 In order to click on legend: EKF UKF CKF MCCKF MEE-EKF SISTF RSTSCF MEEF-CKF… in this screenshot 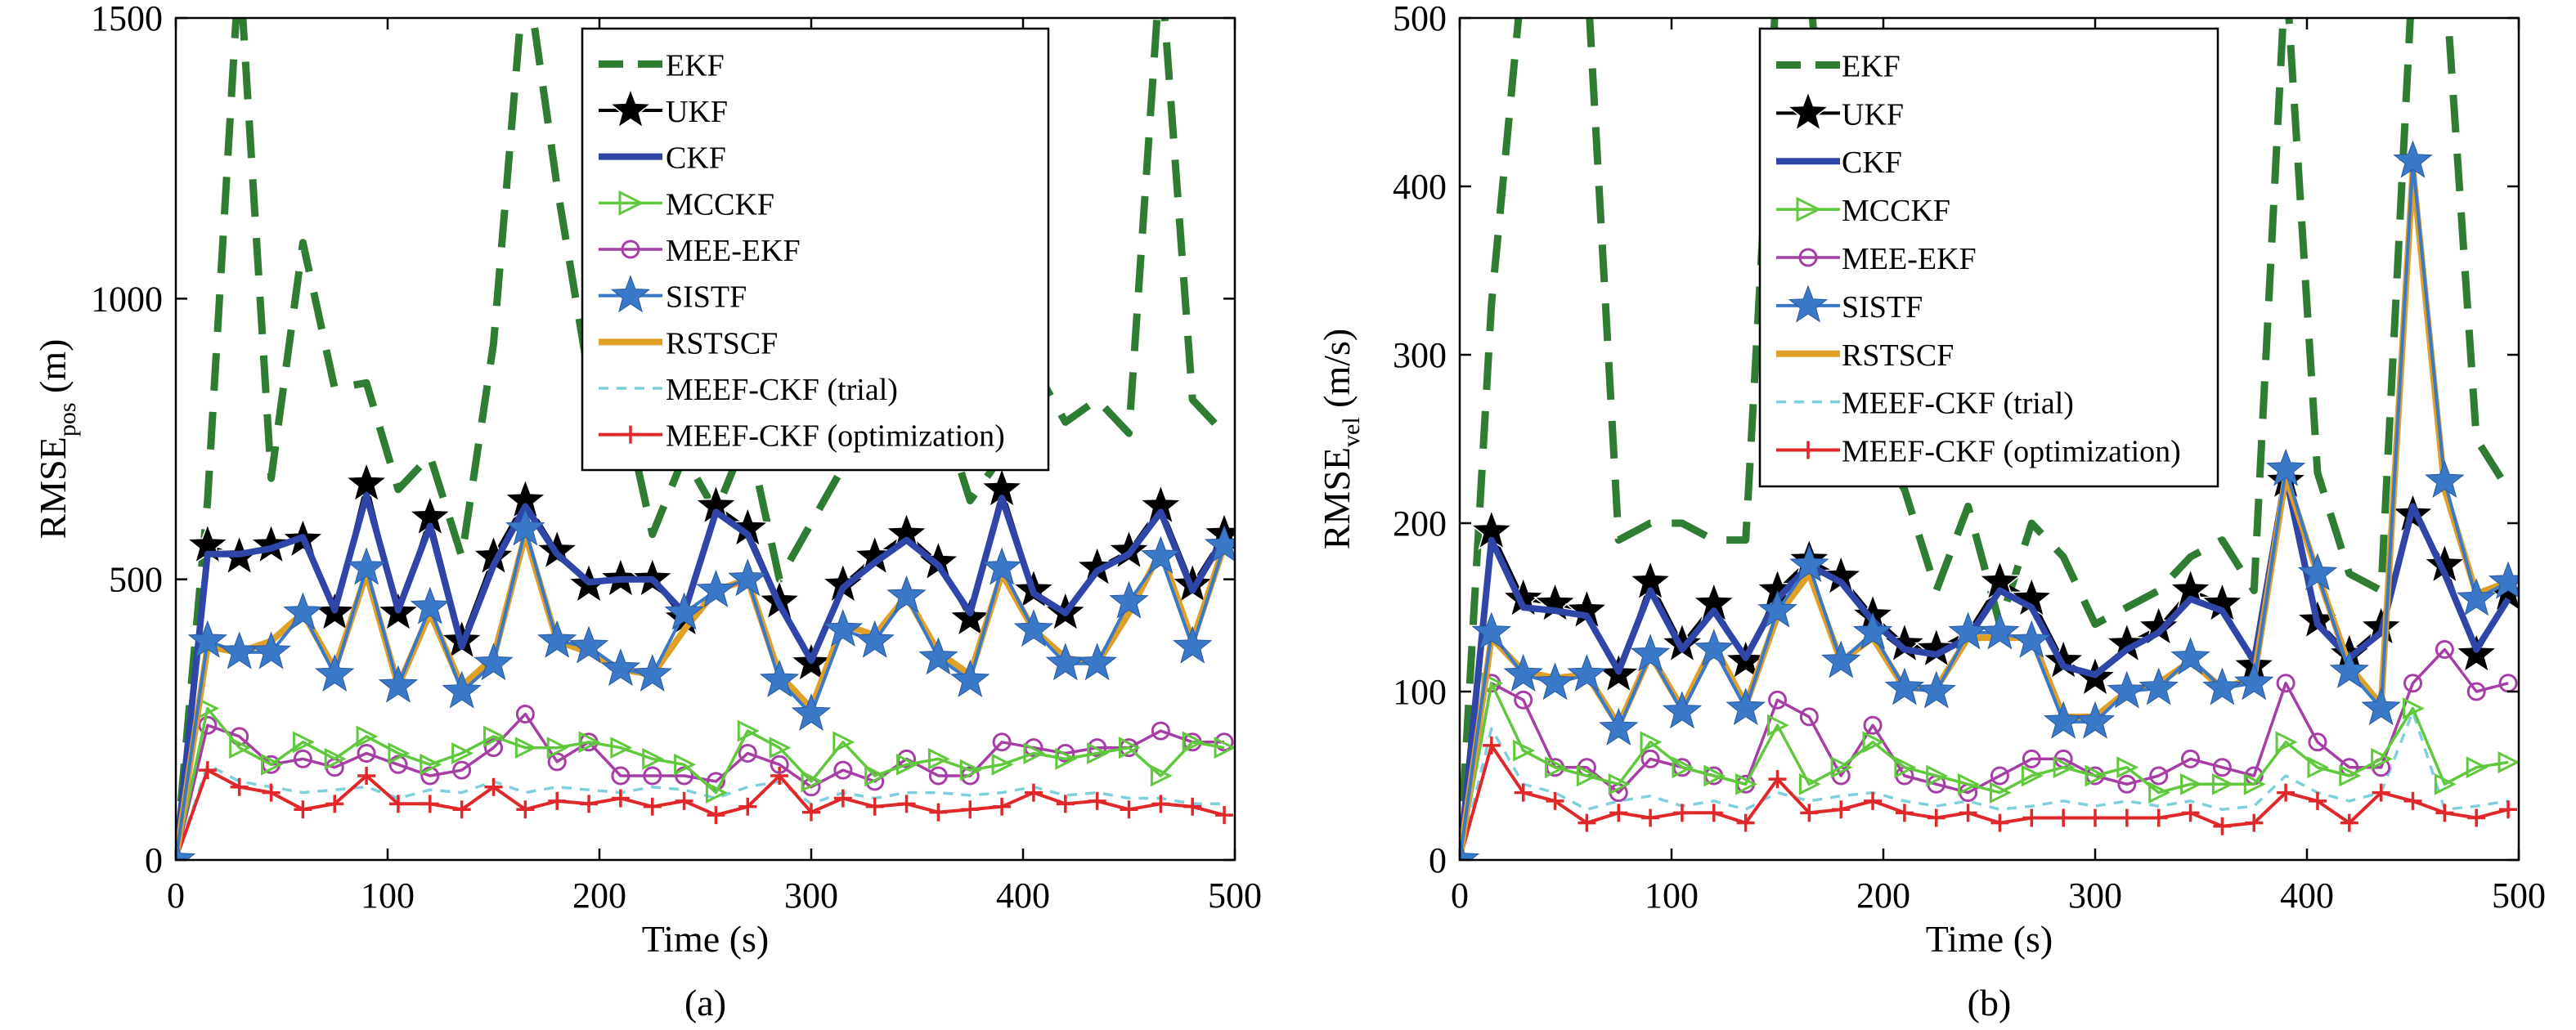, I will do `click(816, 249)`.